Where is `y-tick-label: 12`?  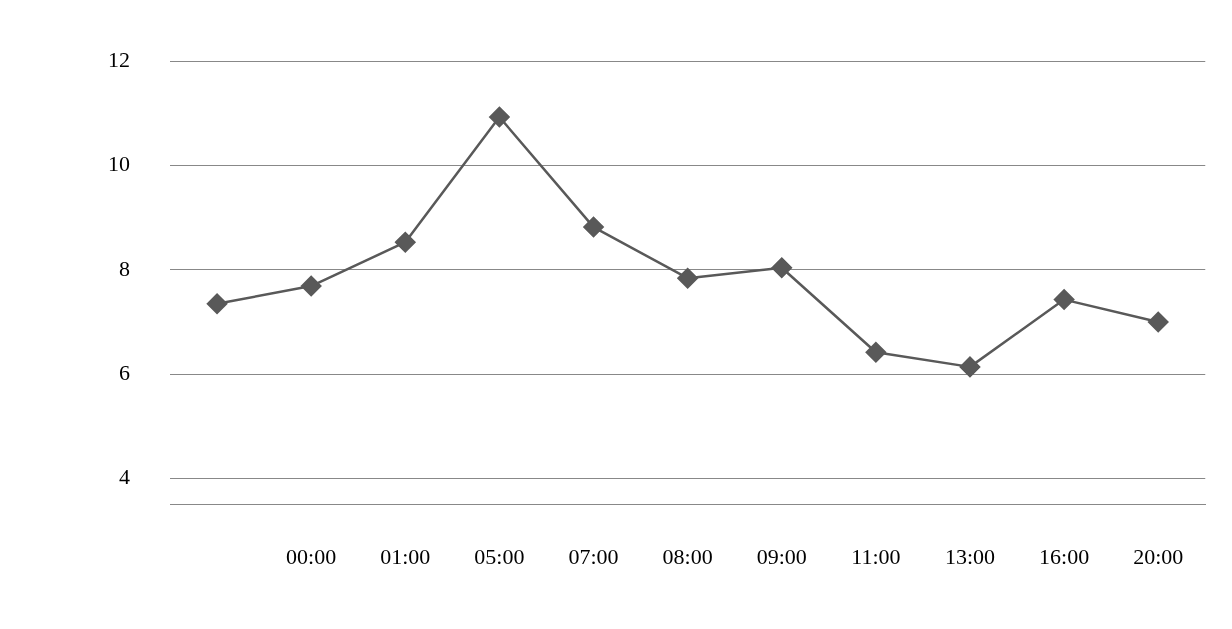 y-tick-label: 12 is located at coordinates (119, 59).